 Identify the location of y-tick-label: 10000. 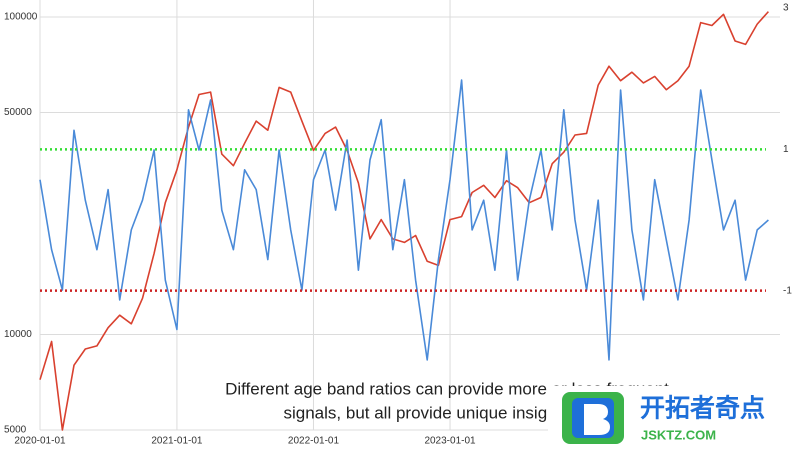
(18, 334).